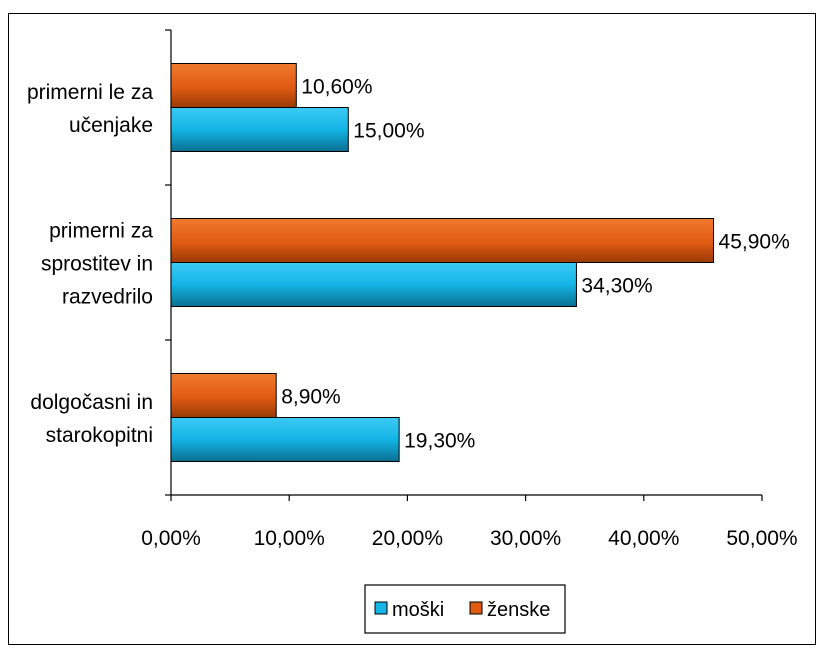  Describe the element at coordinates (525, 538) in the screenshot. I see `x-tick-label: 30,00%` at that location.